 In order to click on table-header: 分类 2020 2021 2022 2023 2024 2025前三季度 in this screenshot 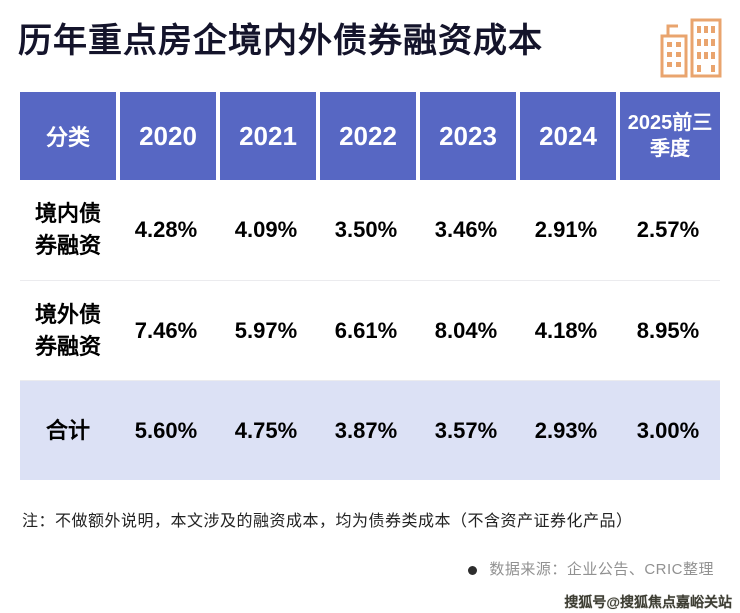, I will do `click(370, 136)`.